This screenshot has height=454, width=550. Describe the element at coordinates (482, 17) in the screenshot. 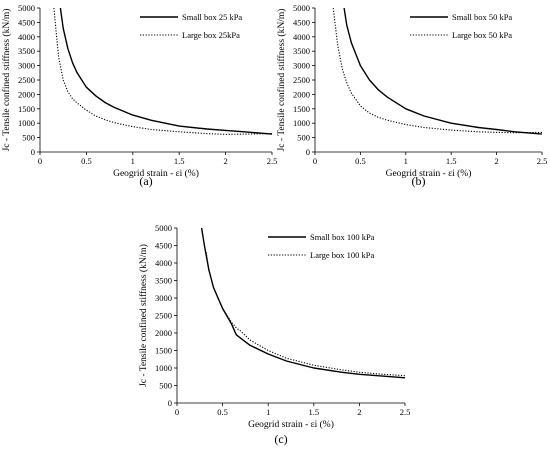

I see `legend-label: Small box 50 kPa` at that location.